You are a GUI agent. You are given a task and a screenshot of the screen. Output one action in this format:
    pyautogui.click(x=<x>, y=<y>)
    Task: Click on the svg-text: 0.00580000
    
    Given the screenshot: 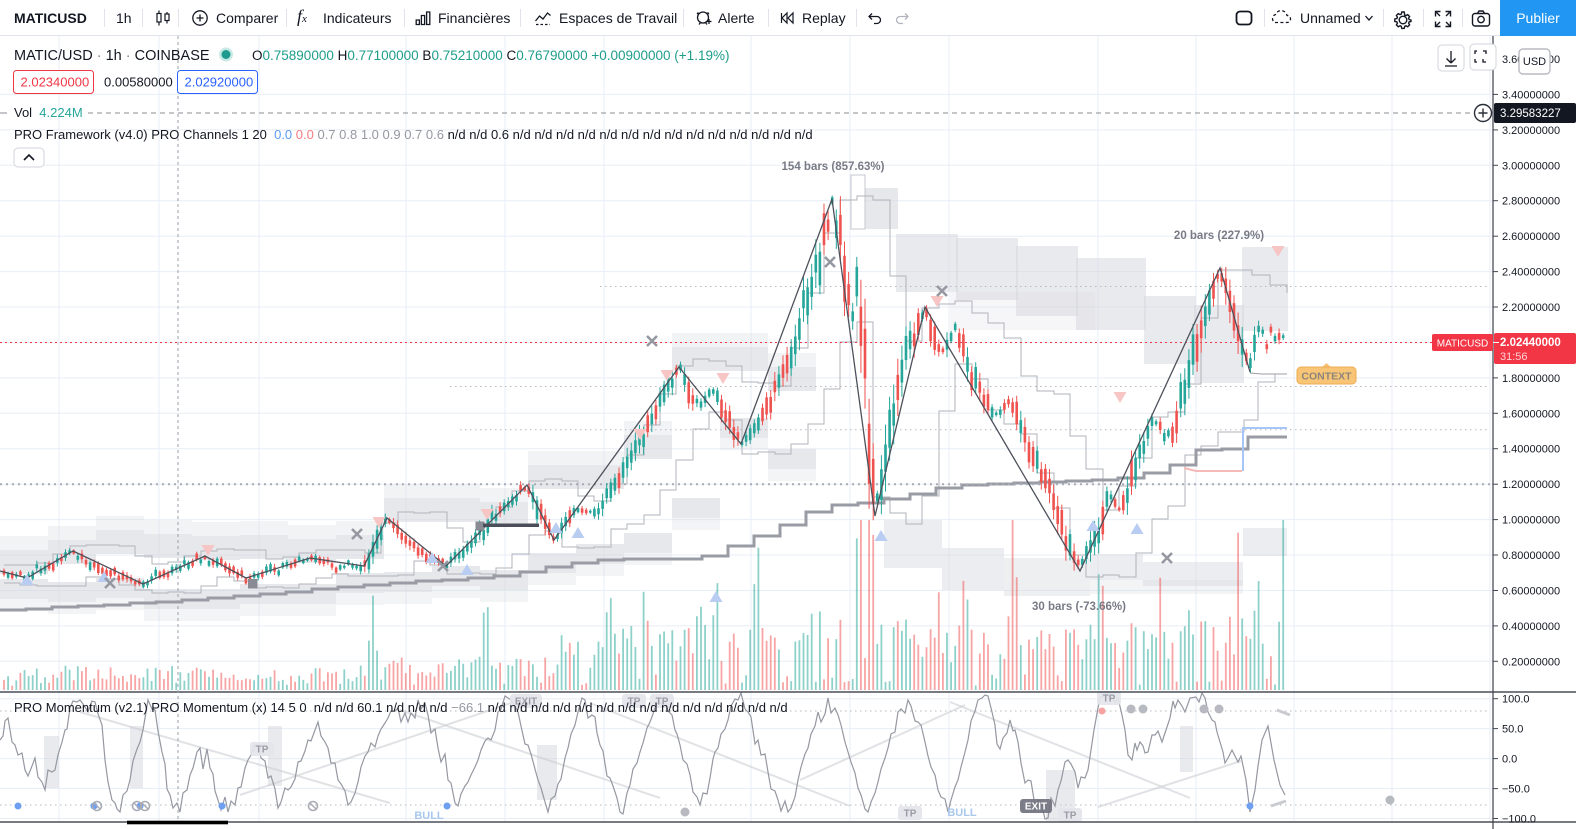 What is the action you would take?
    pyautogui.click(x=138, y=82)
    